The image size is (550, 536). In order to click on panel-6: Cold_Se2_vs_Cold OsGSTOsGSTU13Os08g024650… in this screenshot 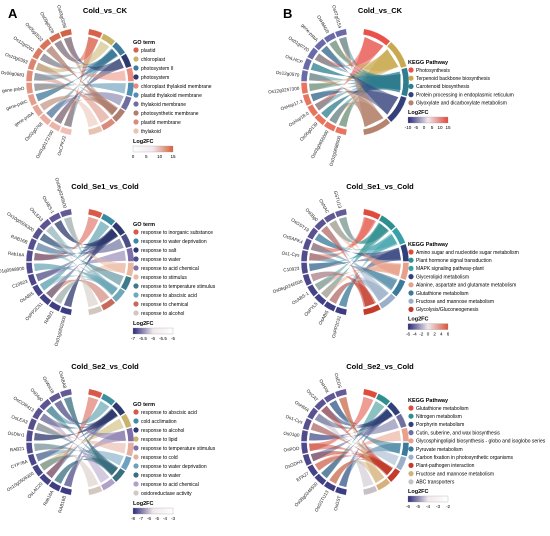, I will do `click(414, 437)`.